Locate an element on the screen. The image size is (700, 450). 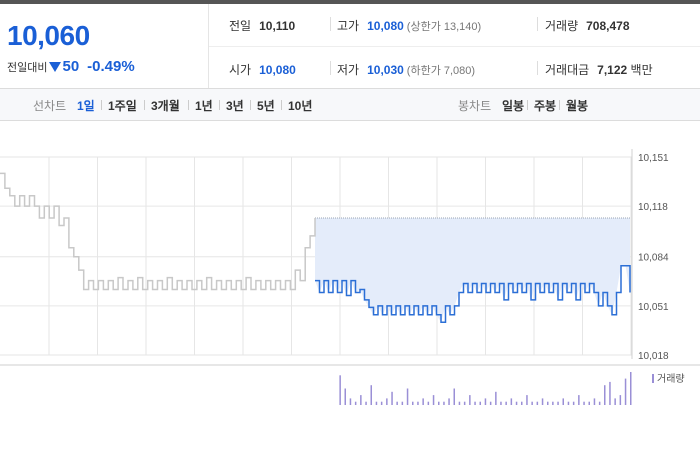
down-triangle-icon is located at coordinates (55, 67).